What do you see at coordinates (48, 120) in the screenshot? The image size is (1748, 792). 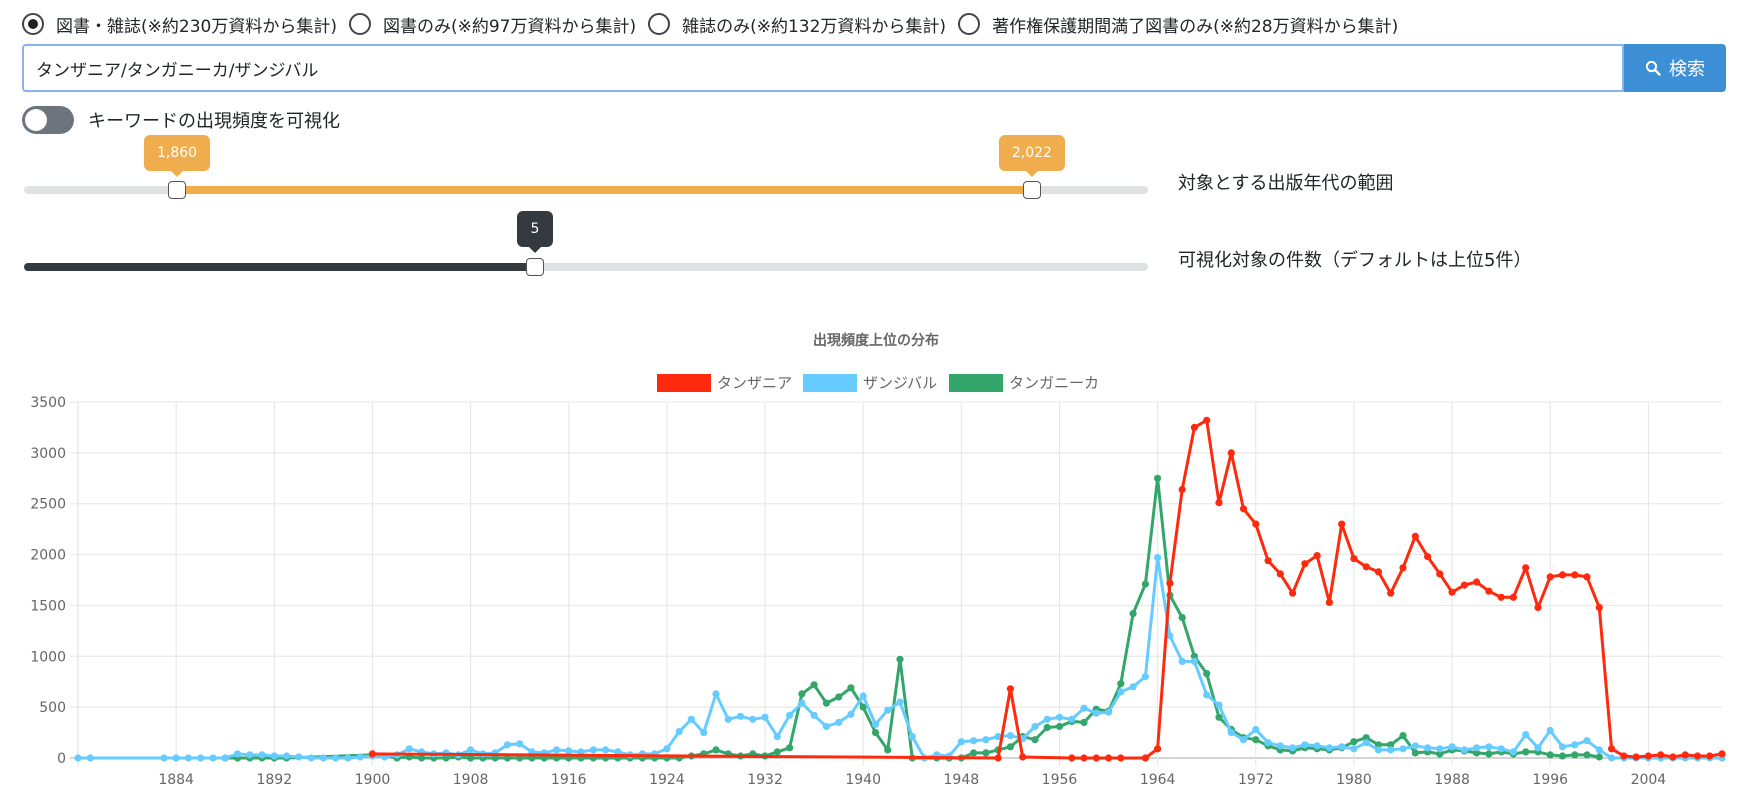 I see `visualize-toggle-switch` at bounding box center [48, 120].